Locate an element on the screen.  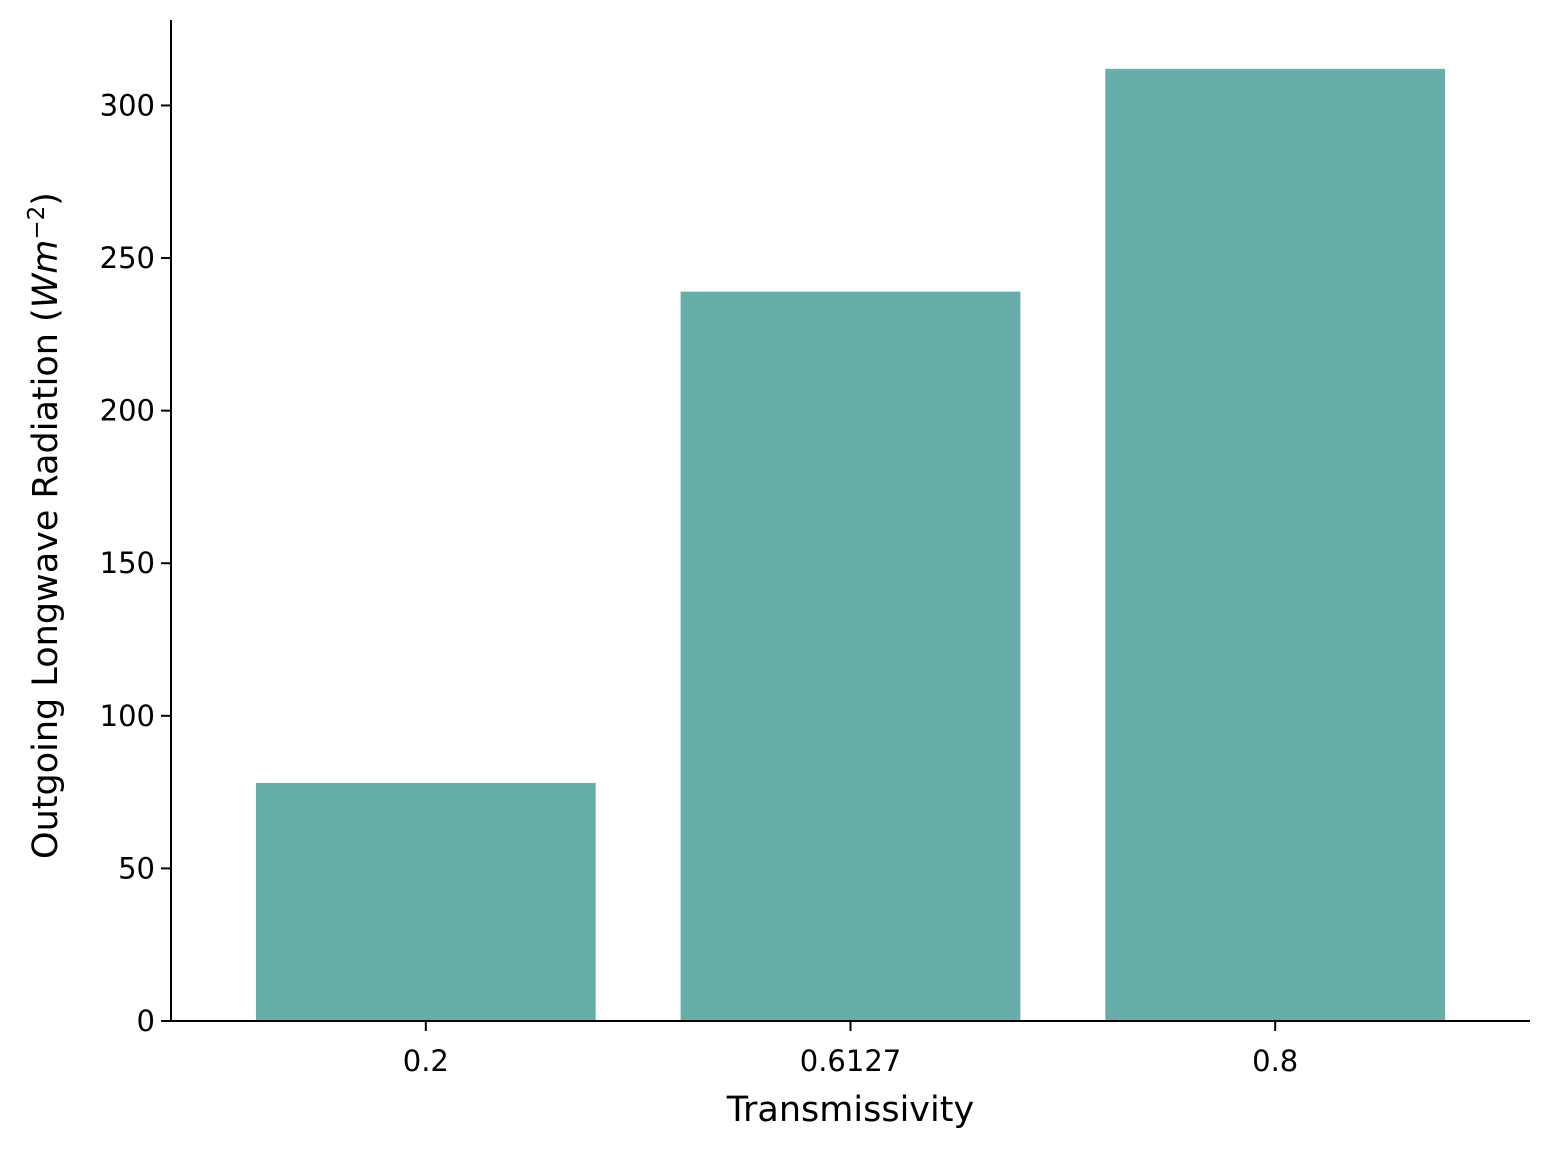
x-tick-label: 0.8 is located at coordinates (1275, 1061).